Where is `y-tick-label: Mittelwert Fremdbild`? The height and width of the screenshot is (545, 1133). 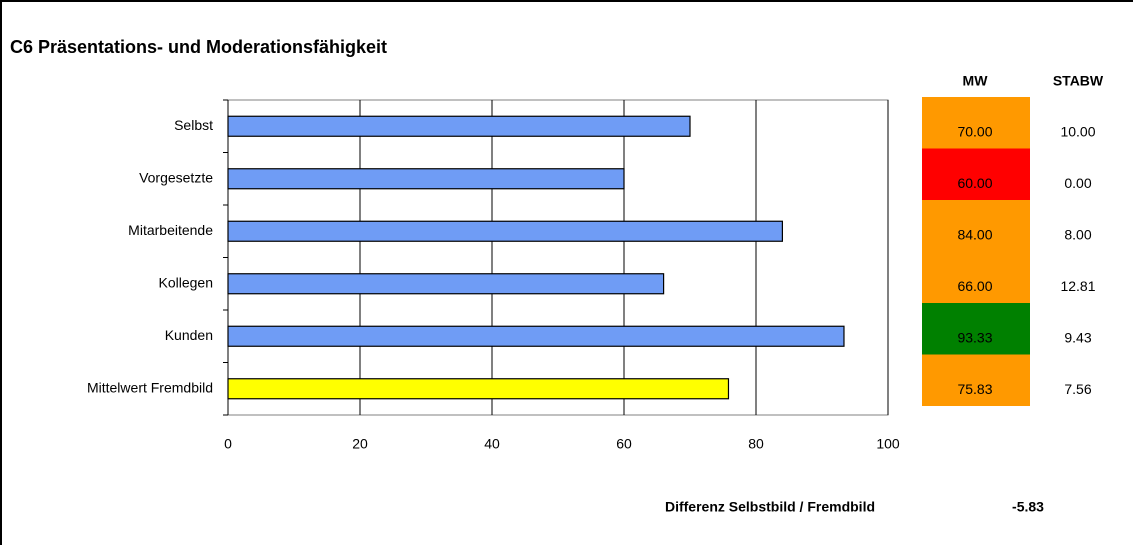 y-tick-label: Mittelwert Fremdbild is located at coordinates (150, 387).